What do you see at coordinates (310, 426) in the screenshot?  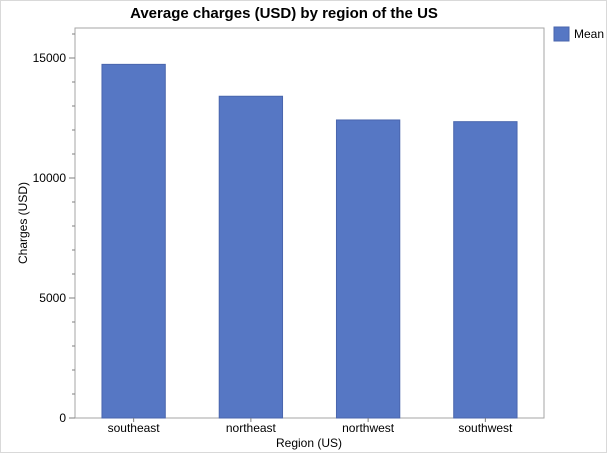 I see `x-axis: southeast northeast northwest southwest` at bounding box center [310, 426].